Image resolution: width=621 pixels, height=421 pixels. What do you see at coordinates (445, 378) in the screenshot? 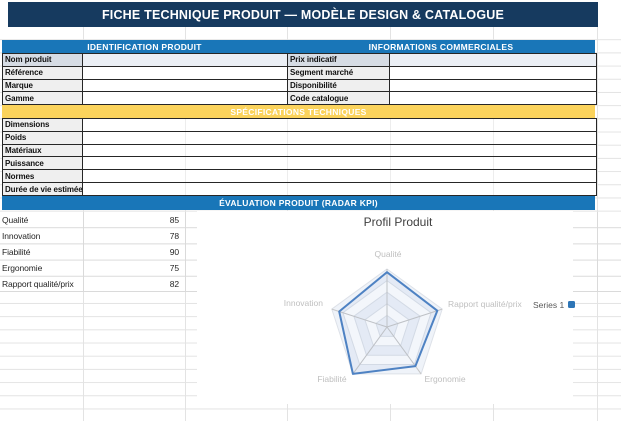
I see `axis-label-ergonomie: Ergonomie` at bounding box center [445, 378].